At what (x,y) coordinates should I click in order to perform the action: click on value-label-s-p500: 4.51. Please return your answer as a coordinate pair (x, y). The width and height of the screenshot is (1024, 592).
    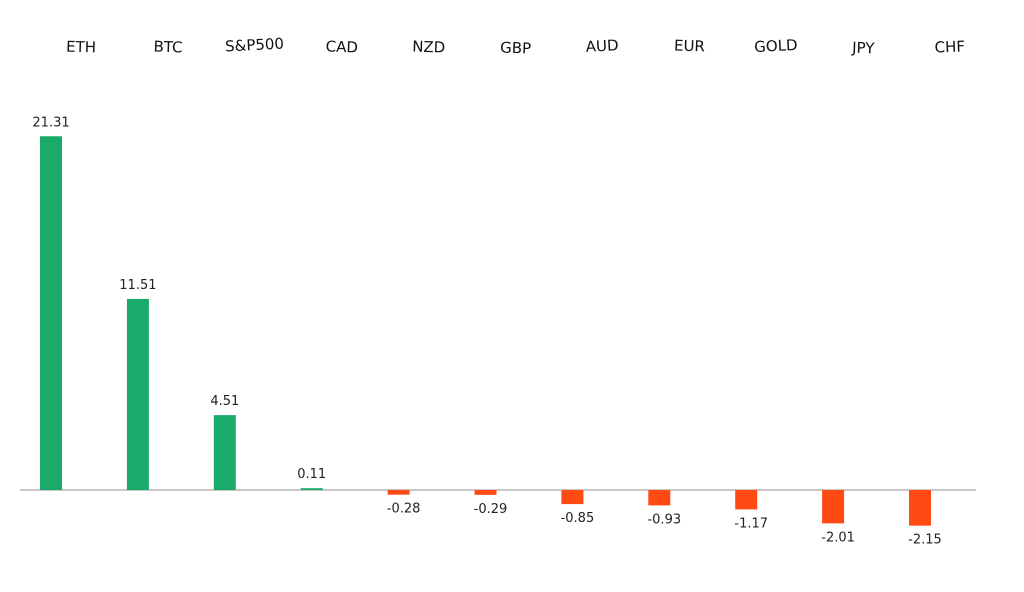
    Looking at the image, I should click on (224, 401).